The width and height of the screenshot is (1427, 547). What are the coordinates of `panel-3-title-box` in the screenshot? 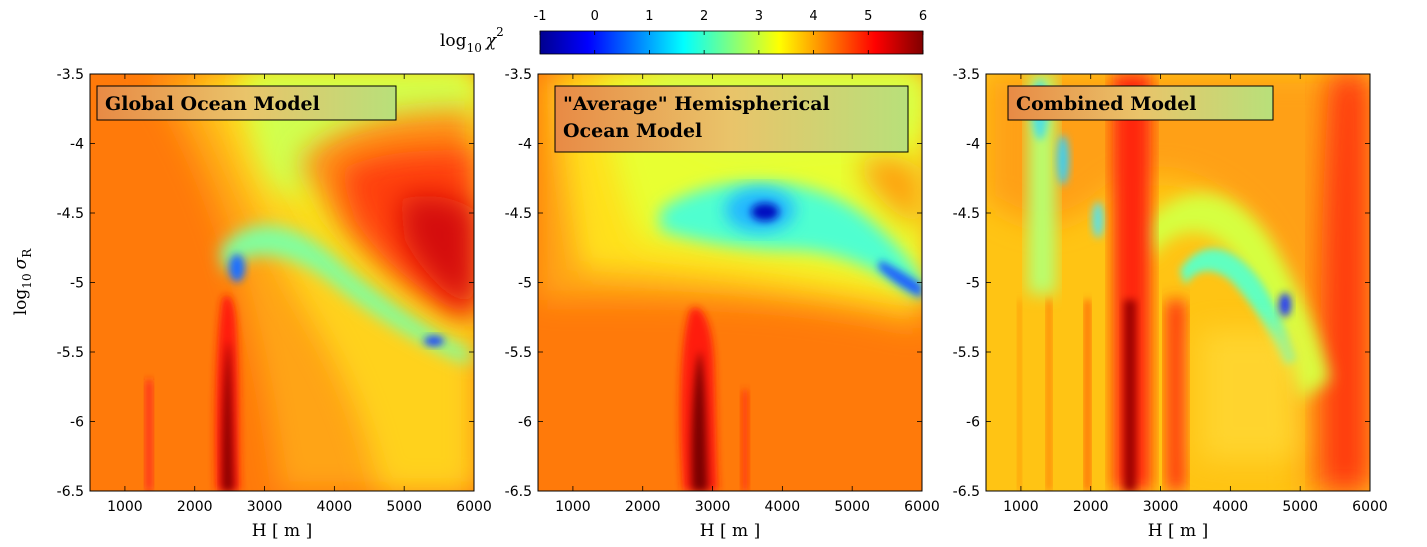 It's located at (1140, 103).